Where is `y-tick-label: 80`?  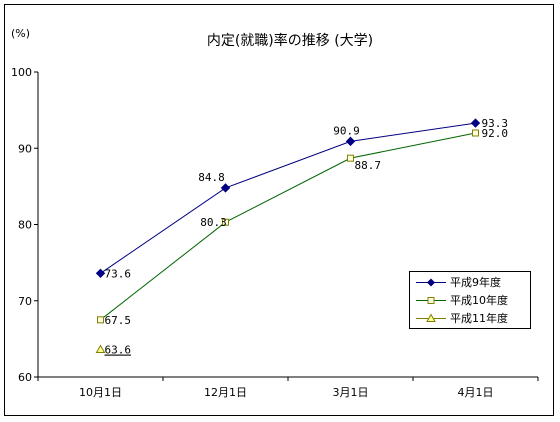
y-tick-label: 80 is located at coordinates (25, 225).